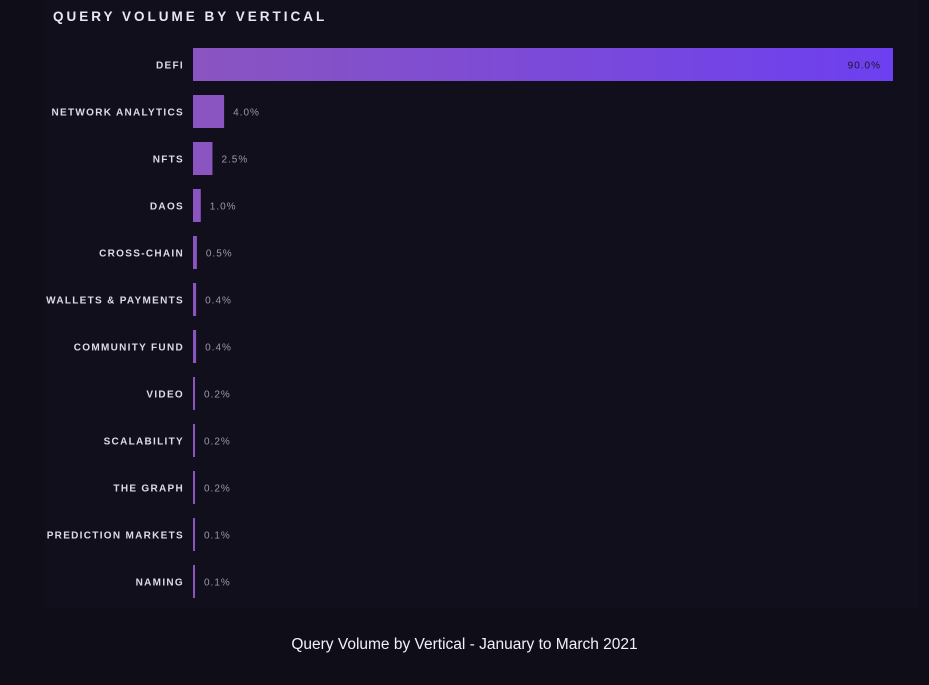 This screenshot has width=929, height=685. What do you see at coordinates (223, 207) in the screenshot?
I see `value-label: 1.0%` at bounding box center [223, 207].